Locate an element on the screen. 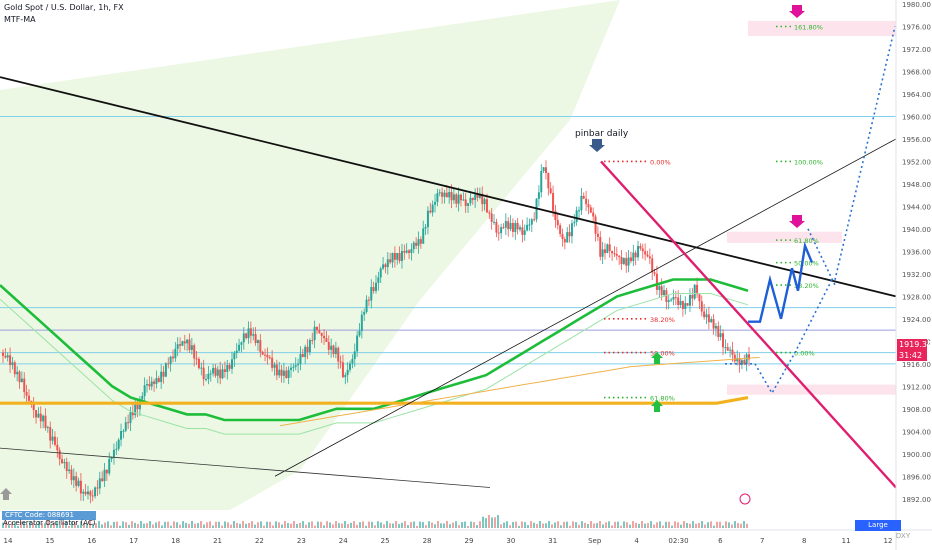 The image size is (932, 550). y-tick-label: 1936.00 is located at coordinates (916, 252).